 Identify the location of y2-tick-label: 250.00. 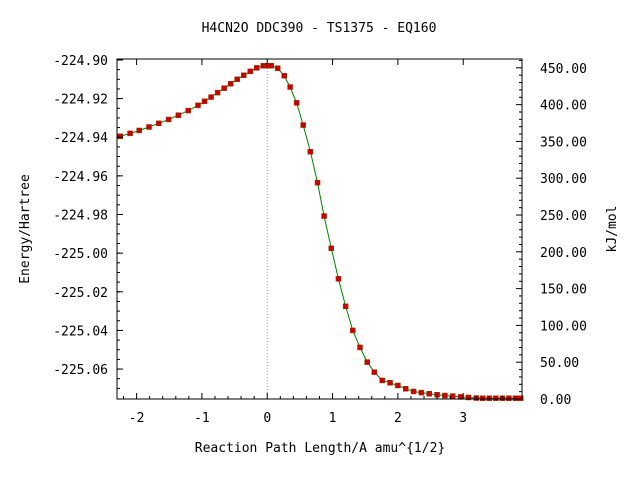
(563, 216).